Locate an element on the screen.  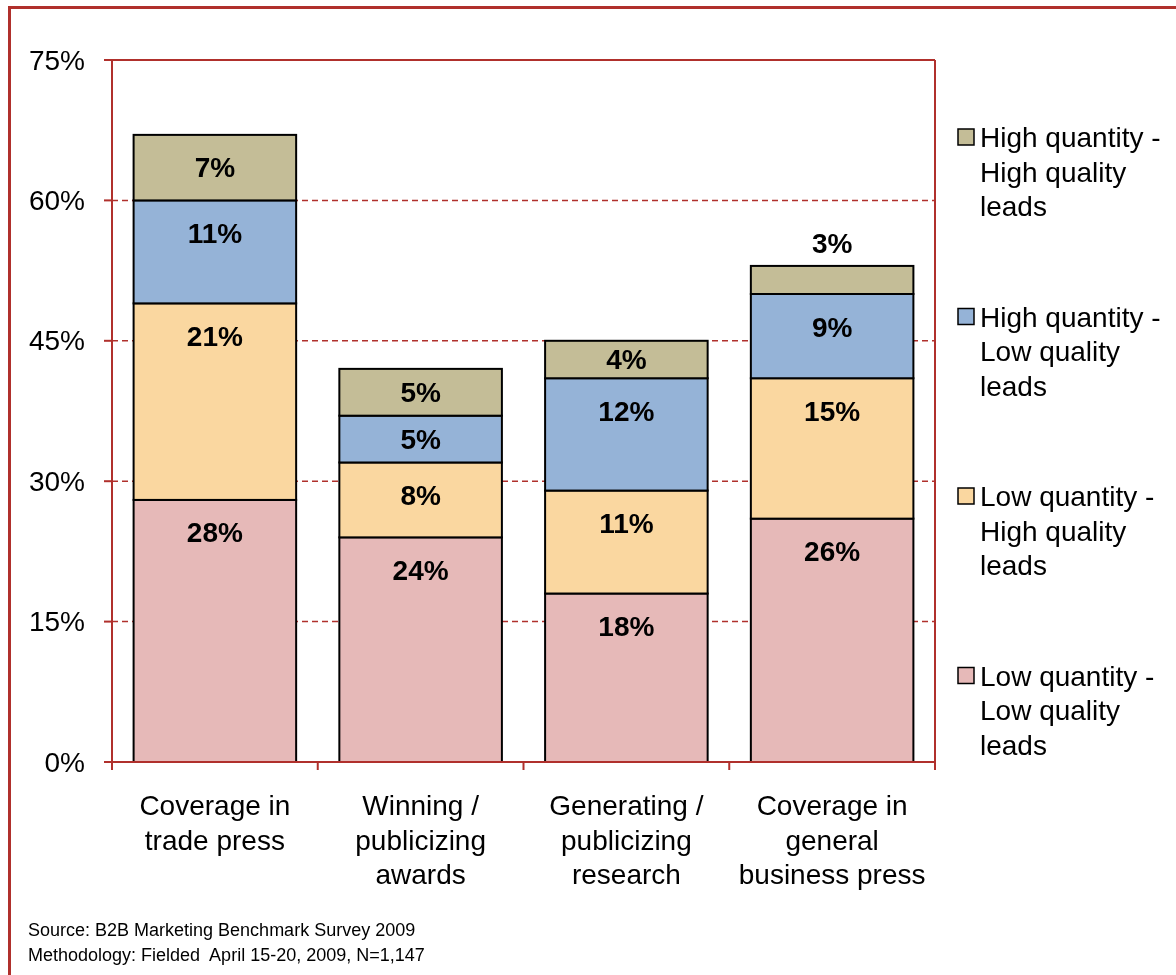
data-label: 12% is located at coordinates (626, 411).